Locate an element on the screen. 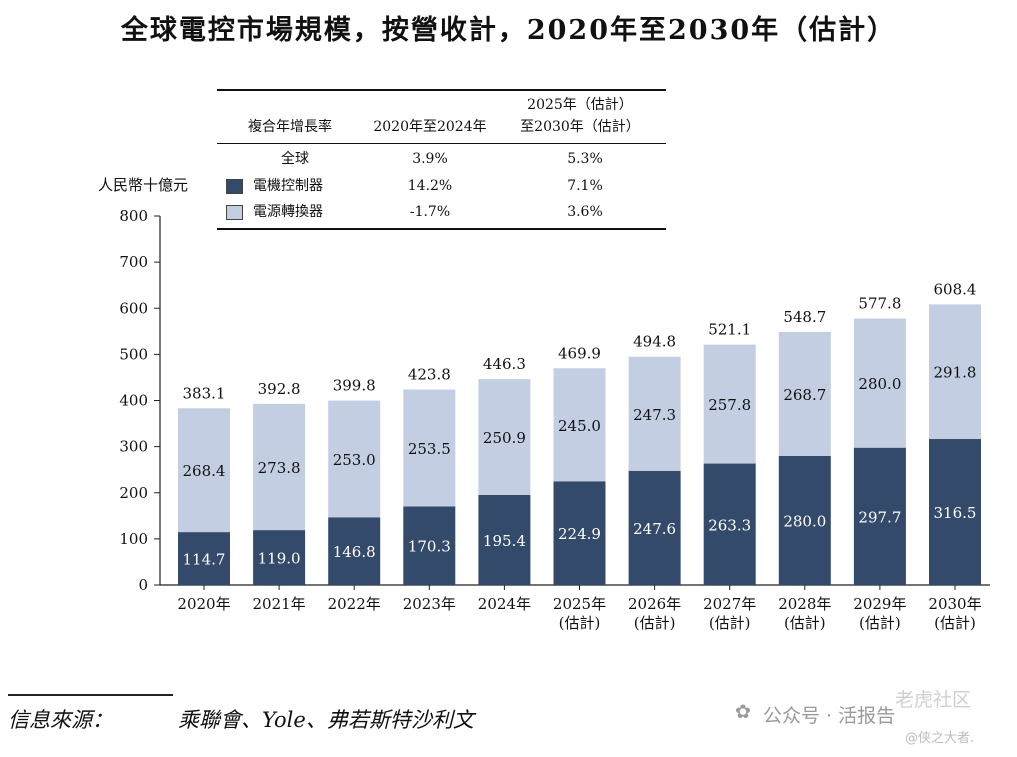 This screenshot has width=1017, height=757. data-label-total: 548.7 is located at coordinates (804, 317).